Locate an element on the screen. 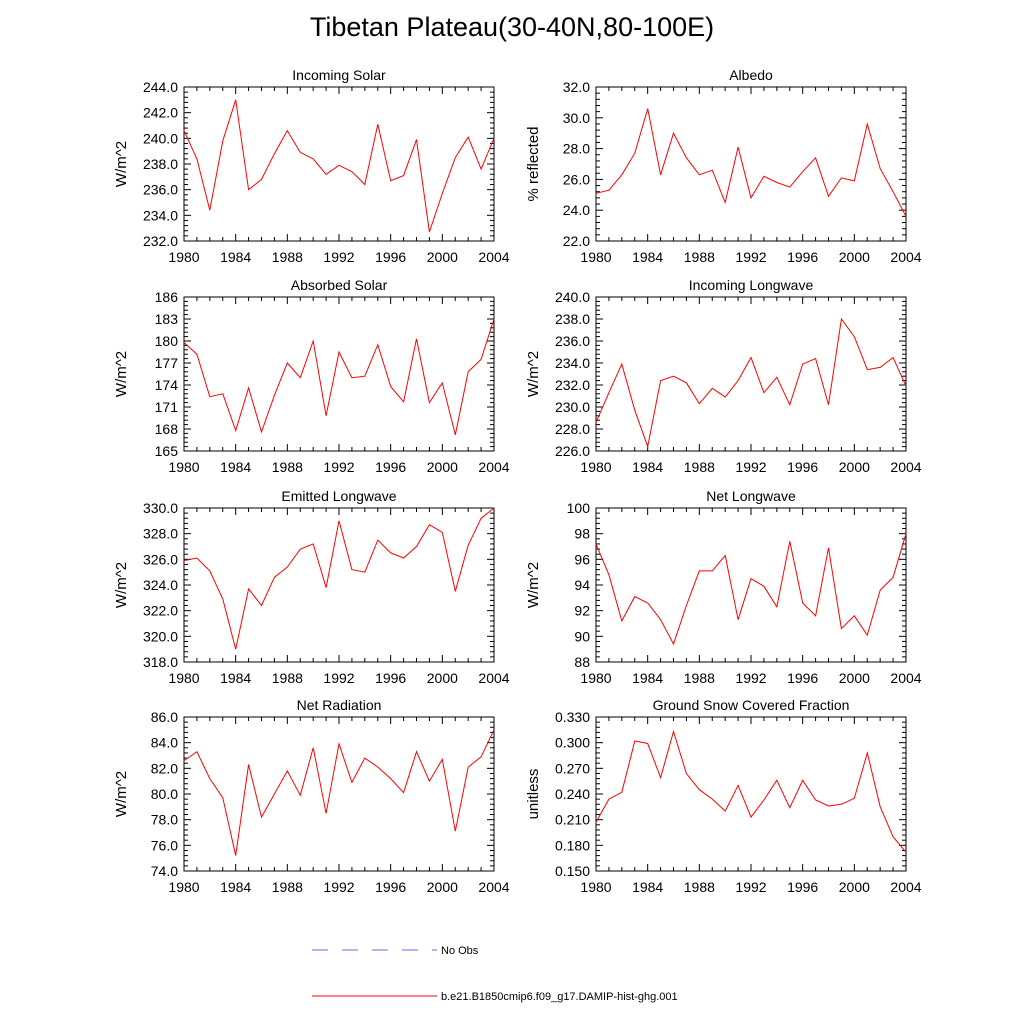 This screenshot has width=1024, height=1024. y-tick-label: 0.210 is located at coordinates (572, 820).